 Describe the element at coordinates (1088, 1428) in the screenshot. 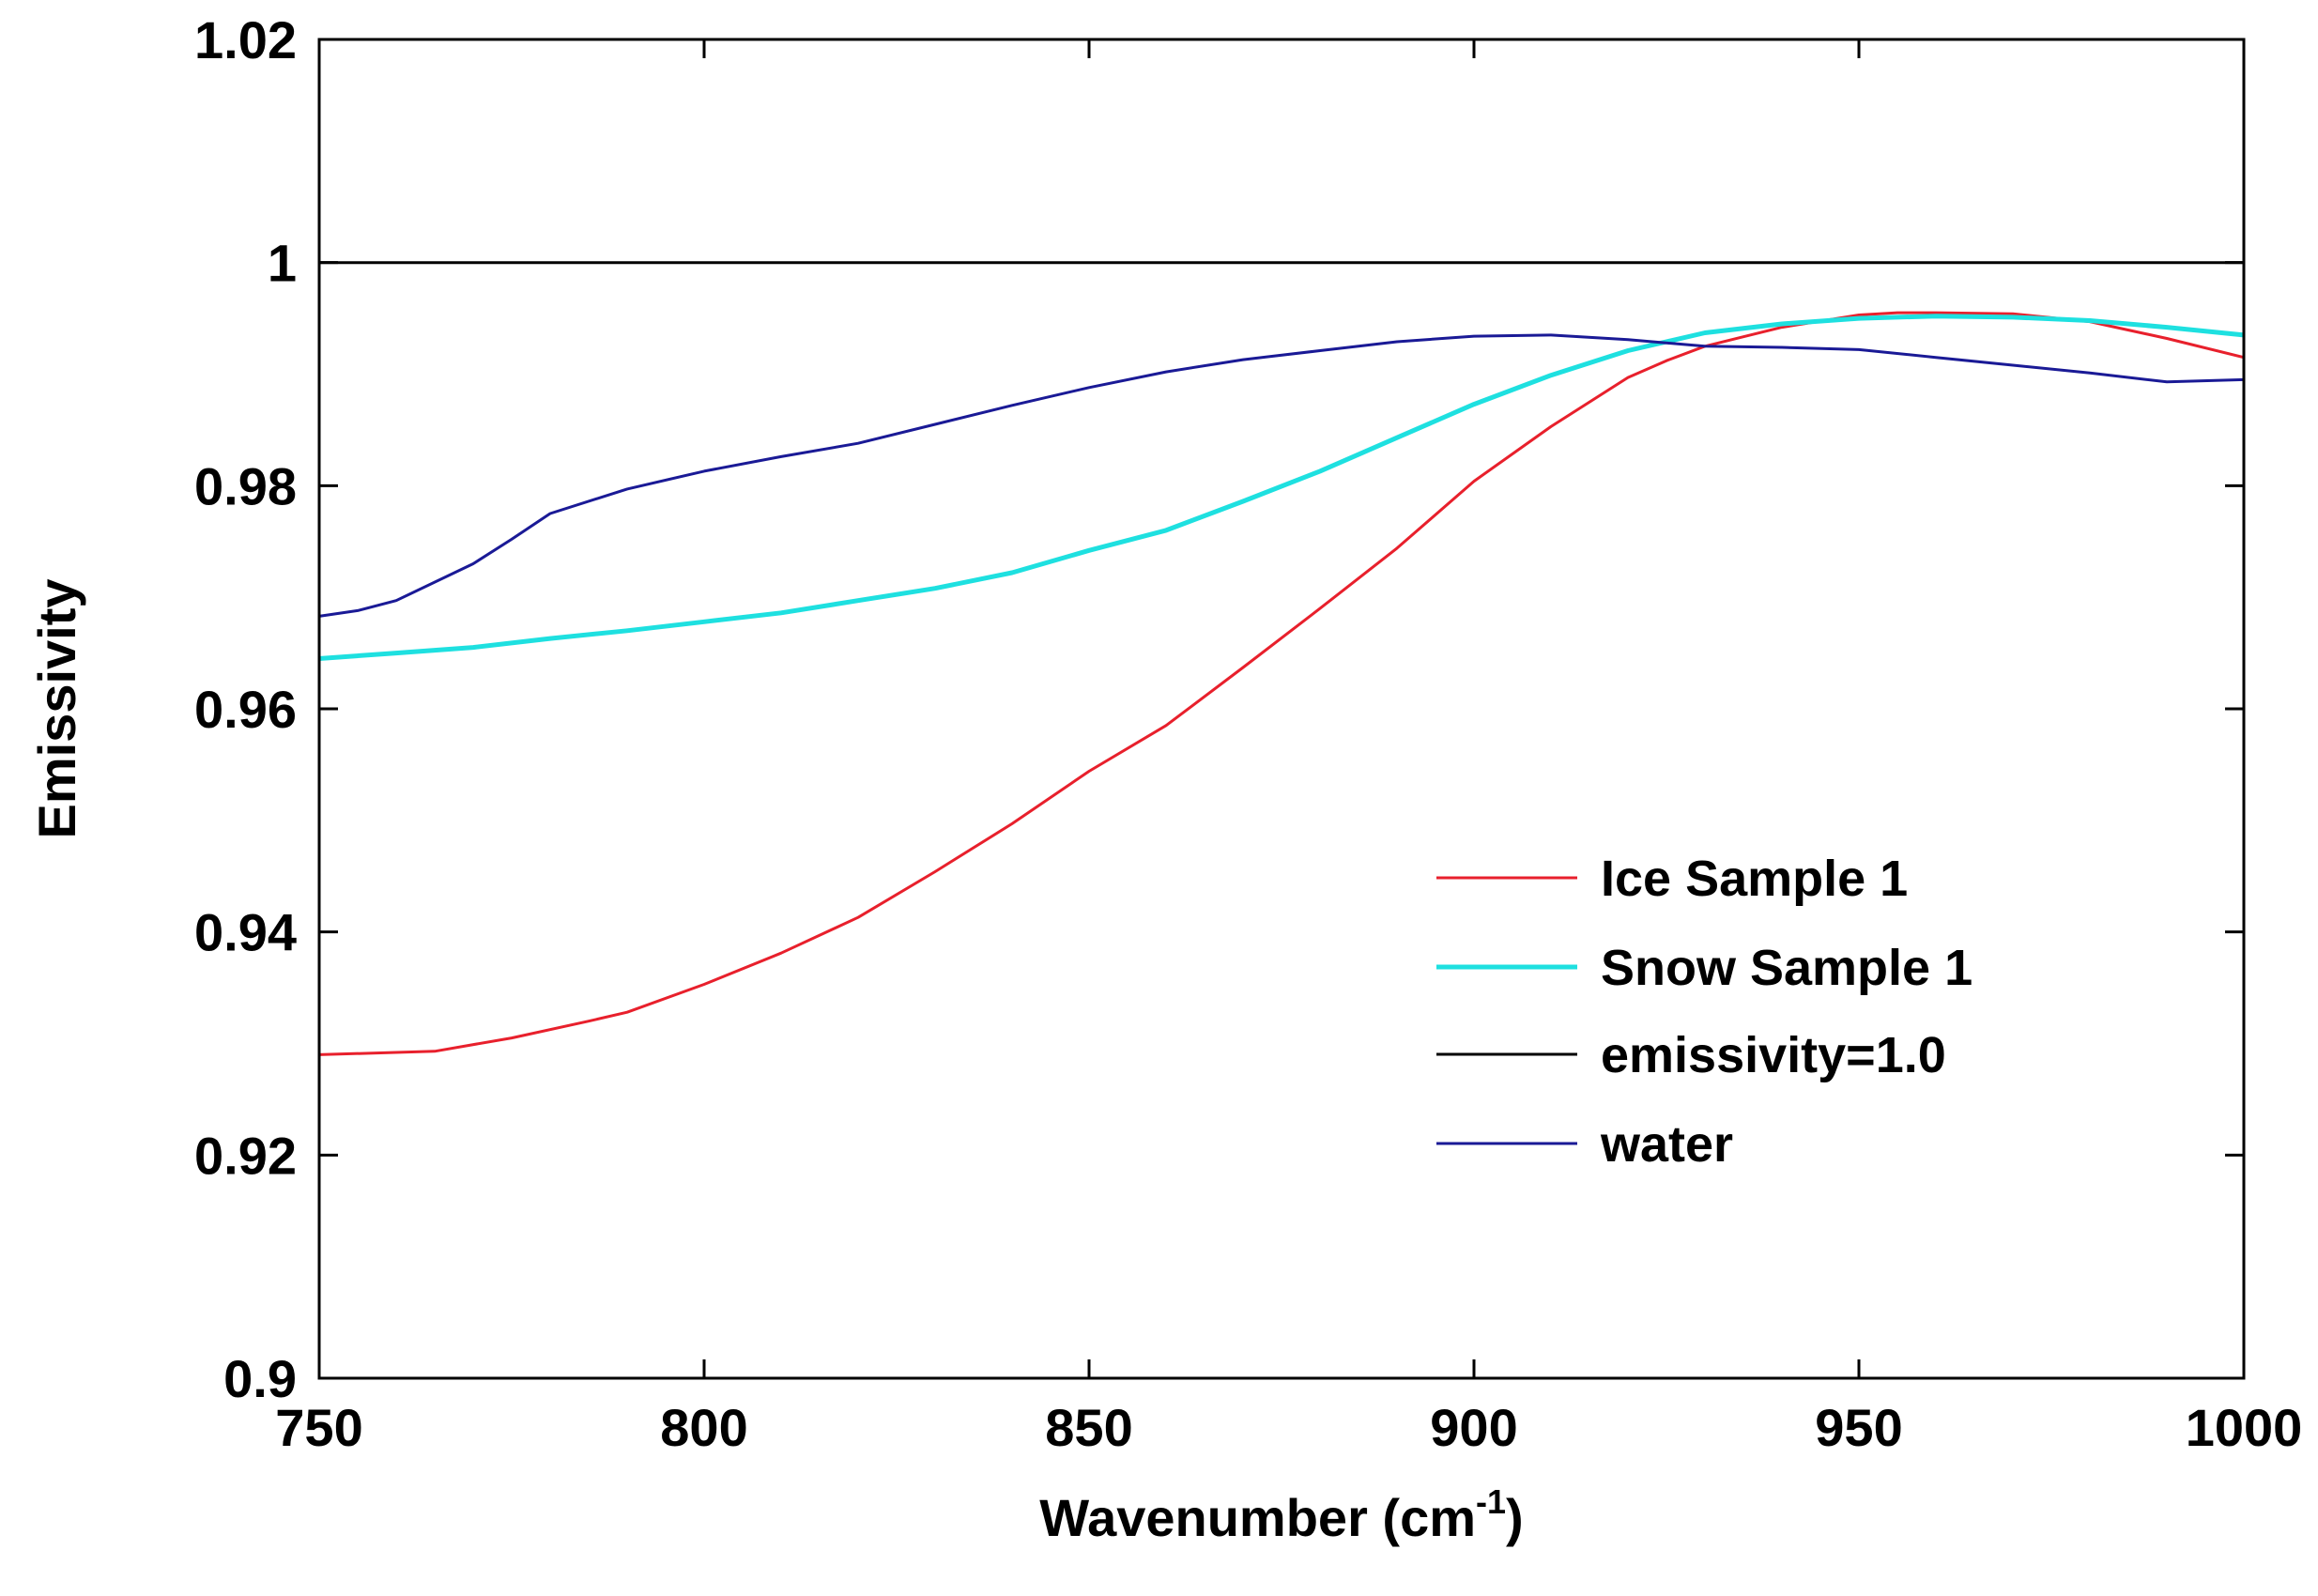

I see `x-tick-label: 850` at that location.